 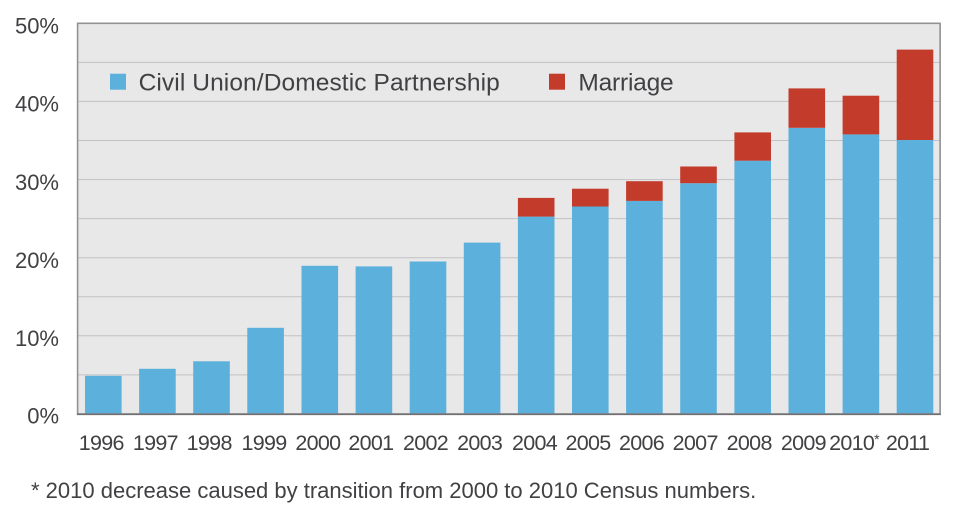 I want to click on svg-text: 1999, so click(x=263, y=443).